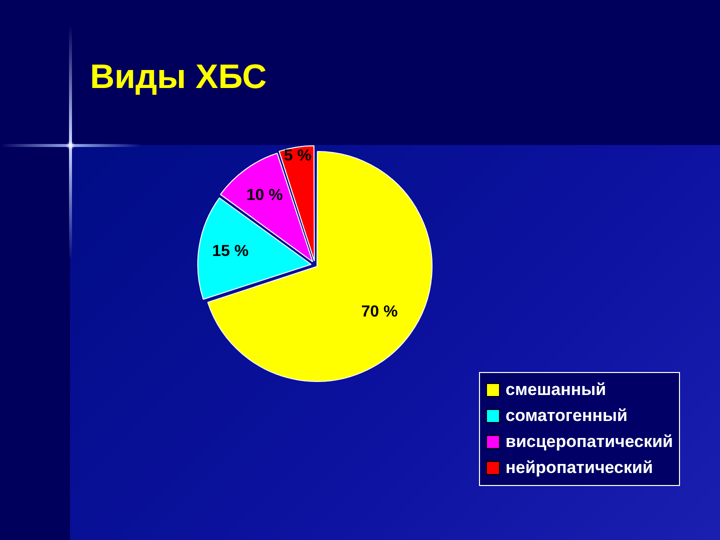 This screenshot has width=720, height=540. Describe the element at coordinates (230, 251) in the screenshot. I see `data-label: 15 %` at that location.